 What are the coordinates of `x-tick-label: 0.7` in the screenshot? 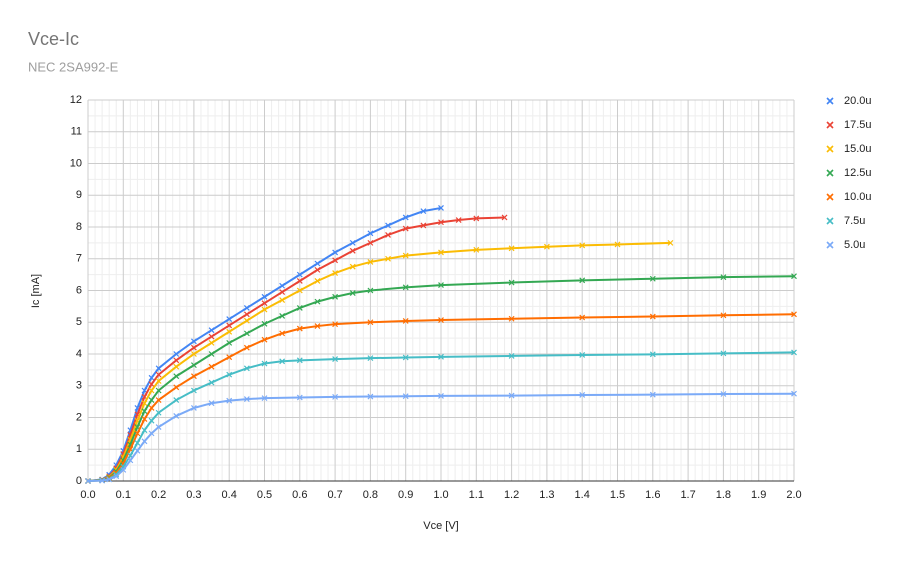 It's located at (334, 495).